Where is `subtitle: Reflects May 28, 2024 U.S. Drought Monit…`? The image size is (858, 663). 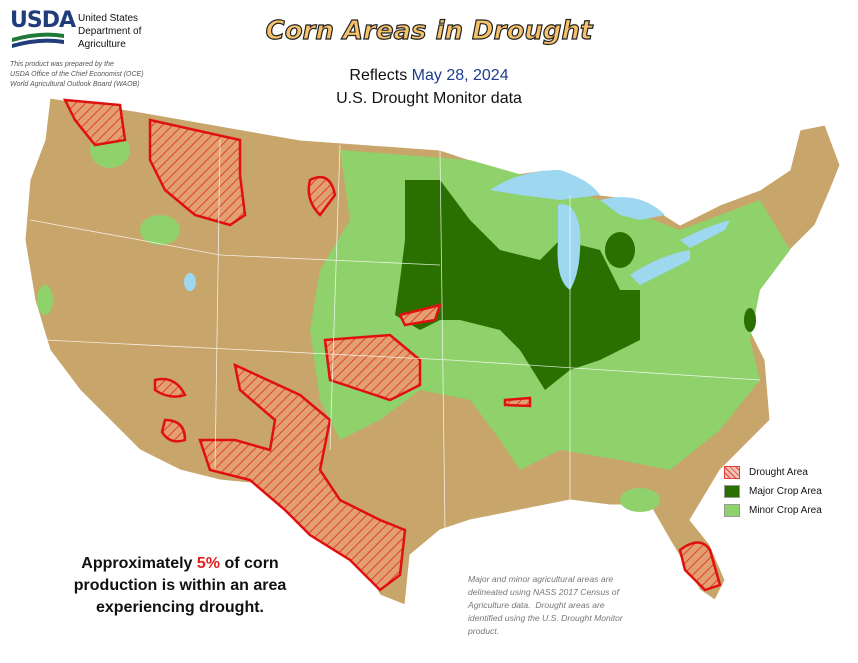
subtitle: Reflects May 28, 2024 U.S. Drought Monit… is located at coordinates (429, 87).